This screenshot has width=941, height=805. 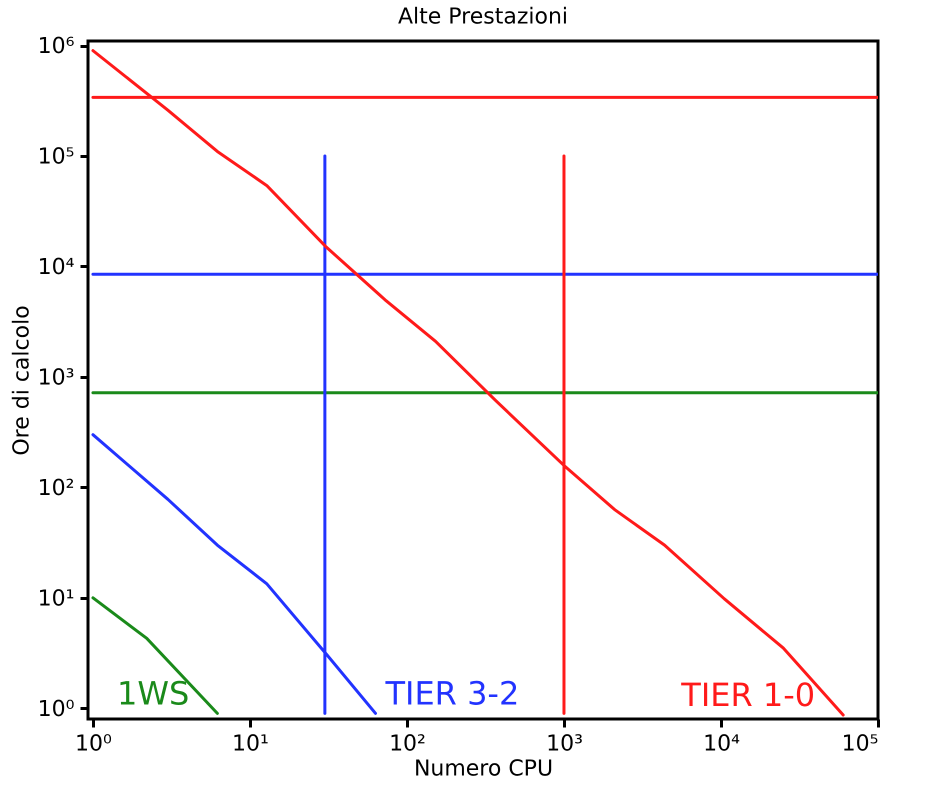 I want to click on x-tick-label: 10⁵, so click(x=860, y=744).